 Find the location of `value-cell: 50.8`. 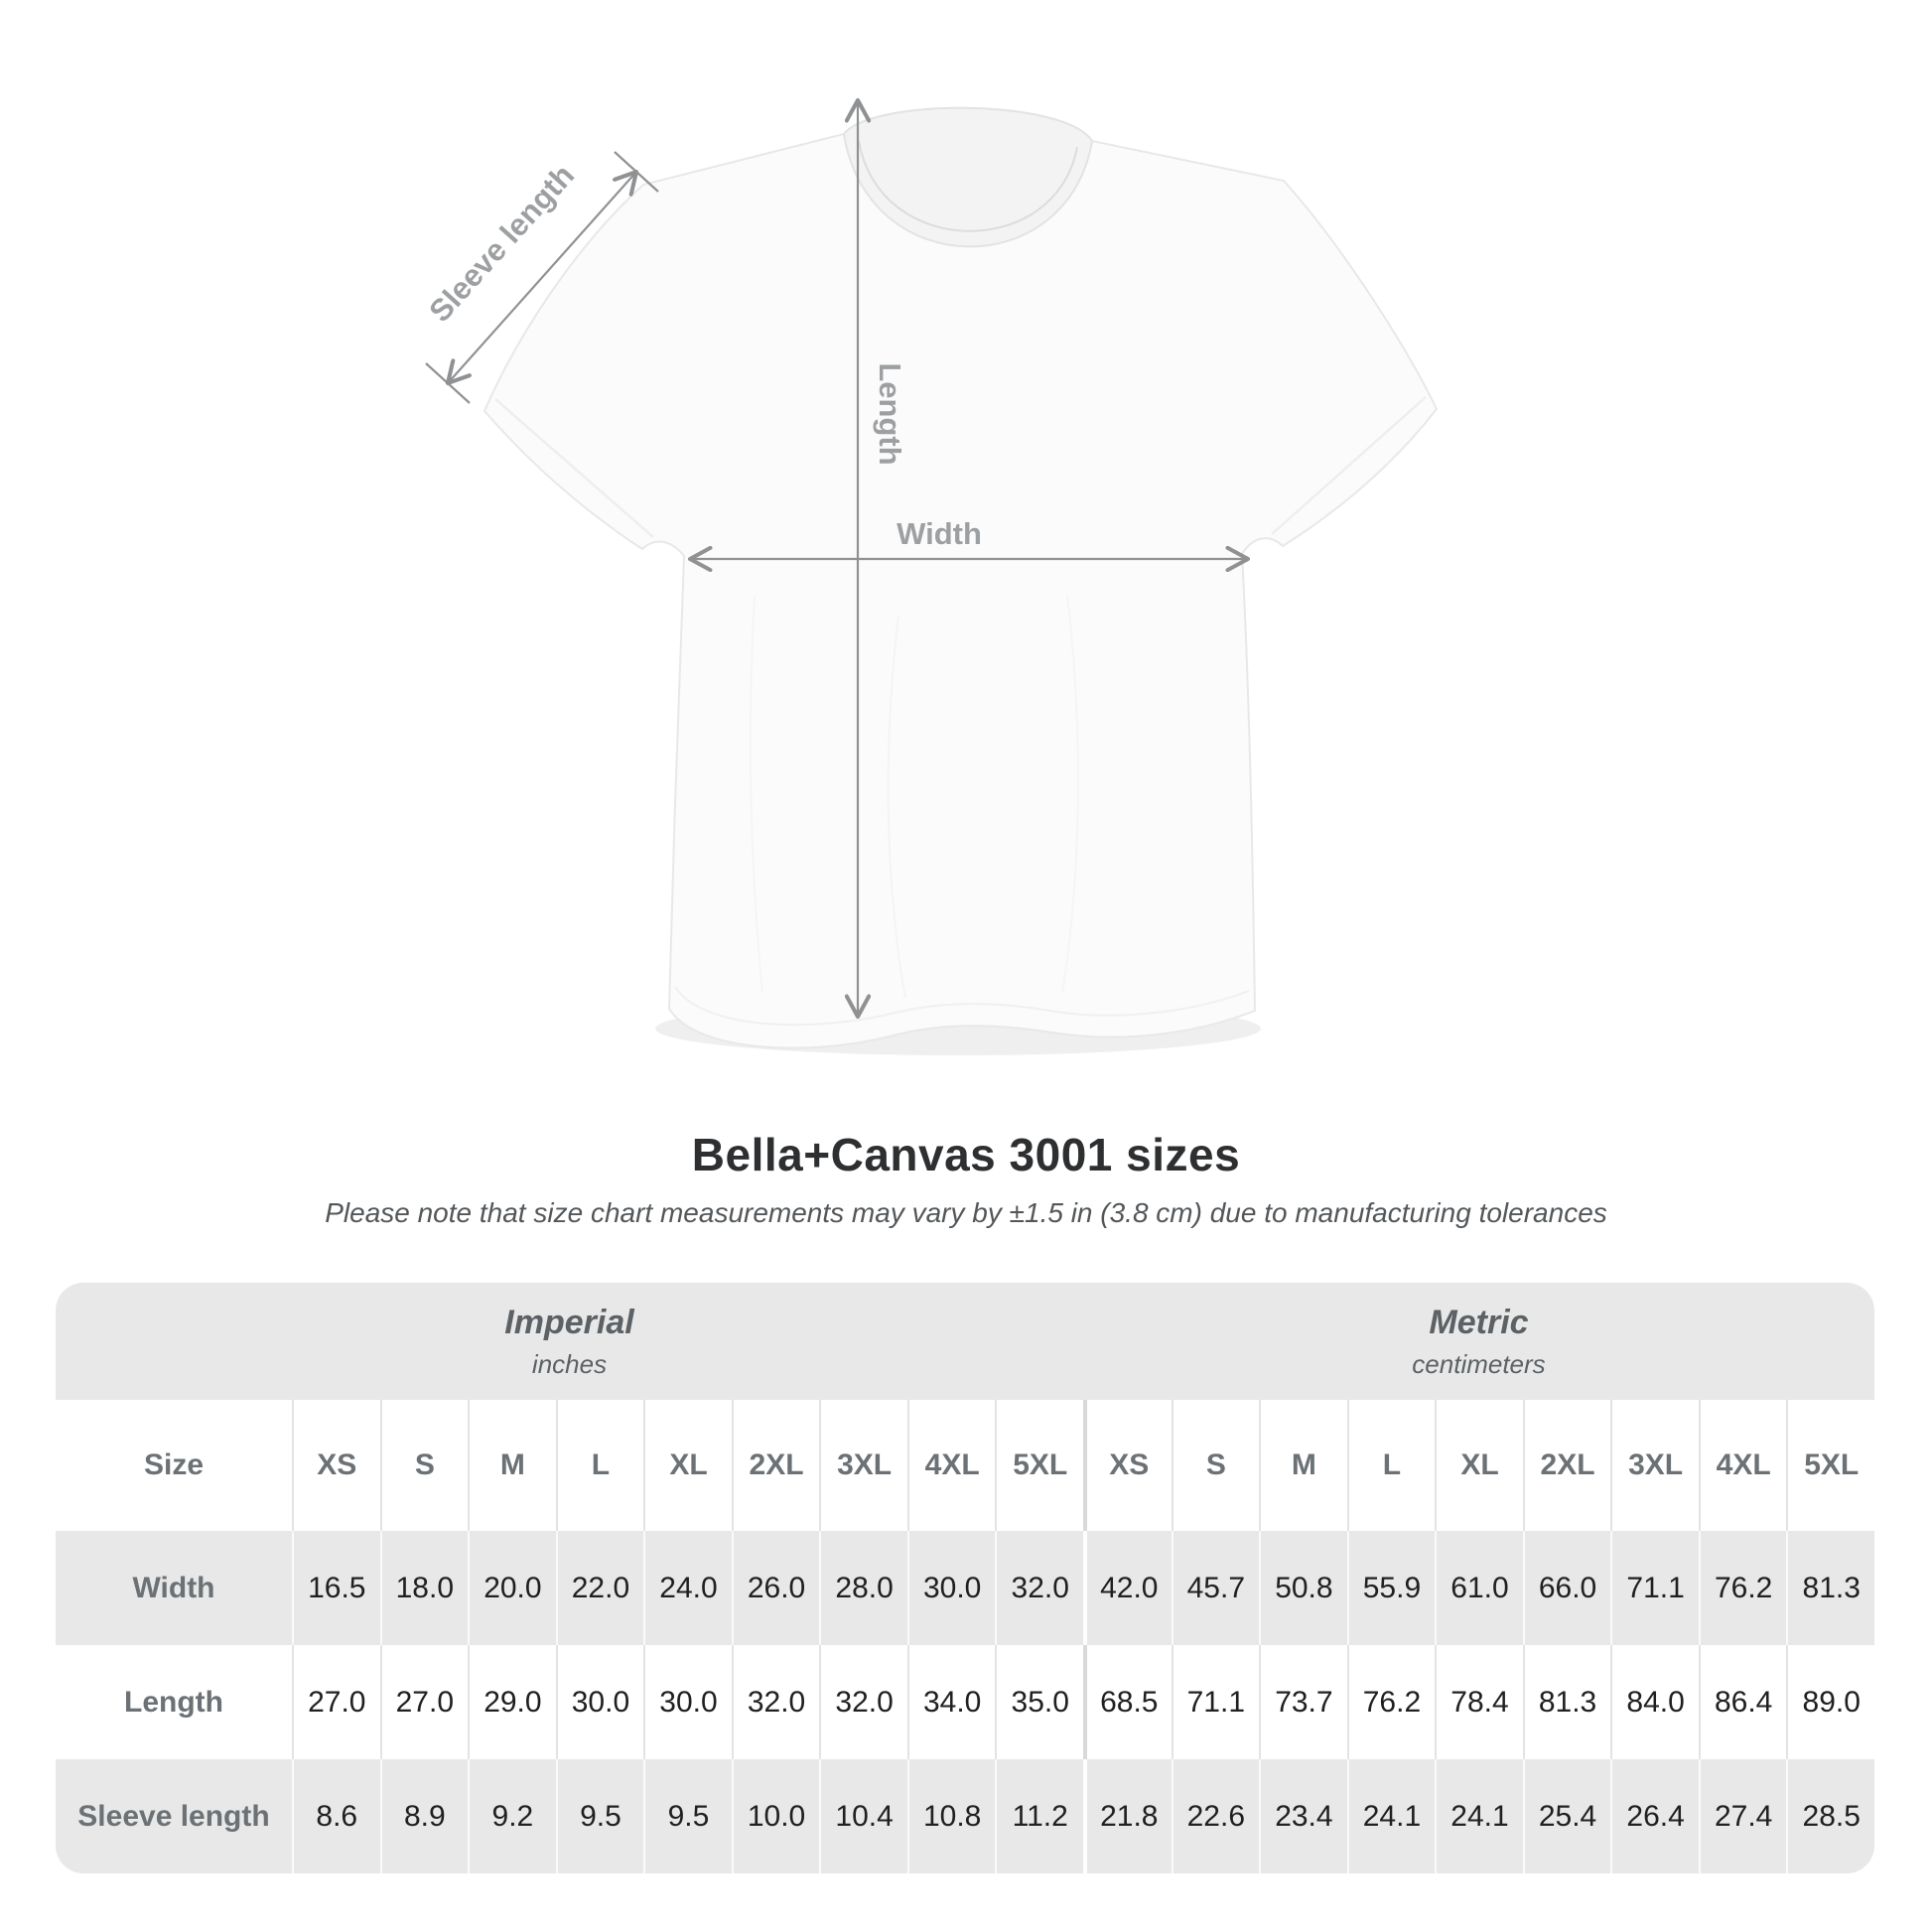

value-cell: 50.8 is located at coordinates (1303, 1588).